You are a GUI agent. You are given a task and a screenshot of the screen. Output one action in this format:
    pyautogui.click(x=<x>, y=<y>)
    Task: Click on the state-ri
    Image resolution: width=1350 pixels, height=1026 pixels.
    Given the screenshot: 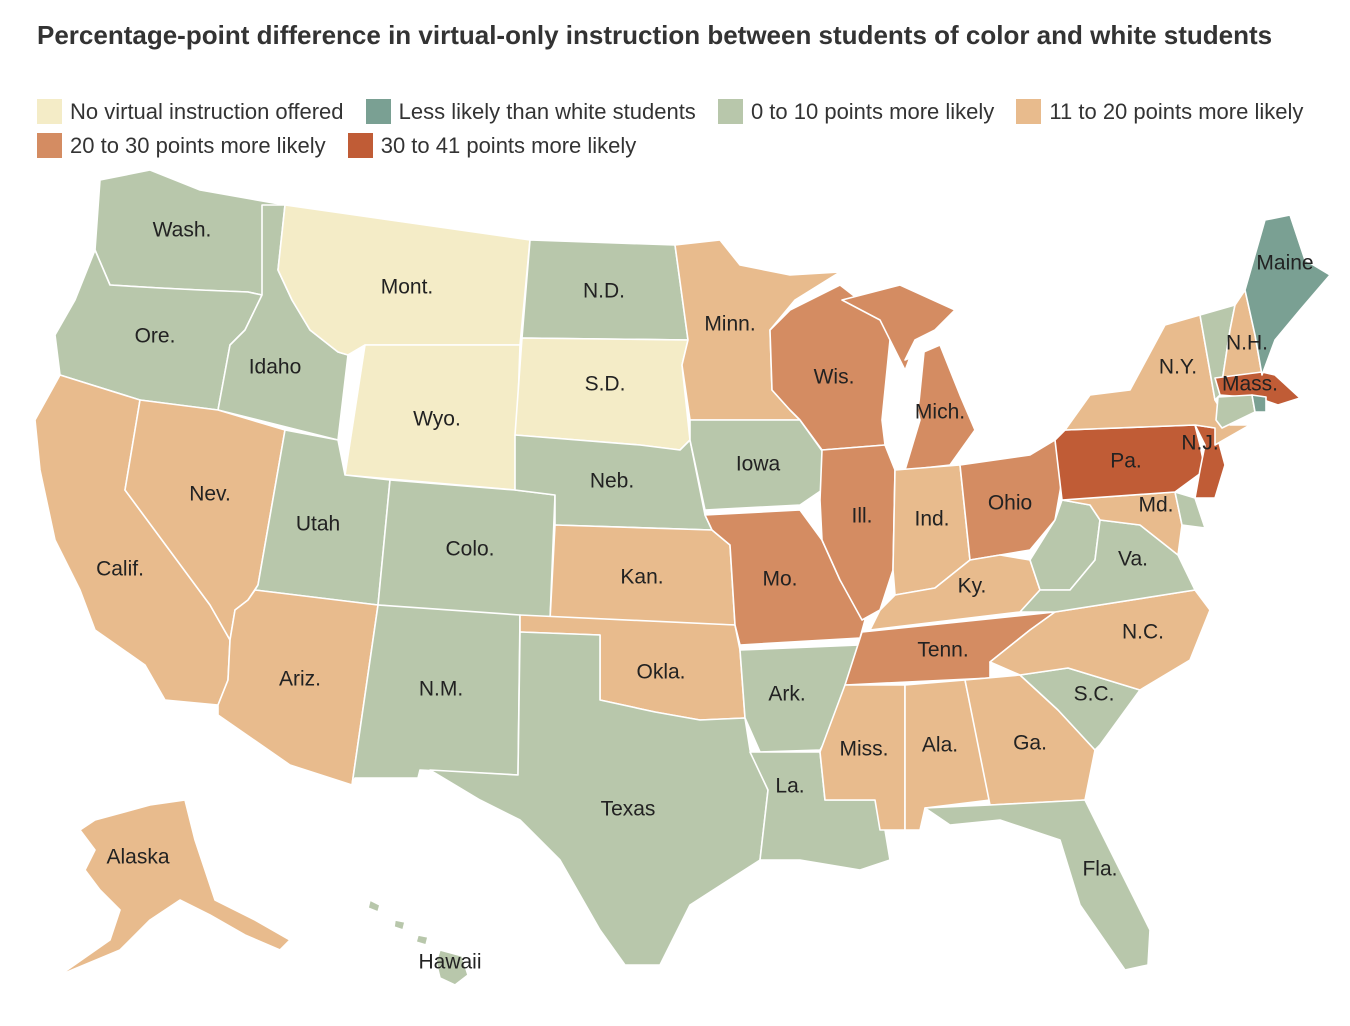 What is the action you would take?
    pyautogui.click(x=1259, y=403)
    